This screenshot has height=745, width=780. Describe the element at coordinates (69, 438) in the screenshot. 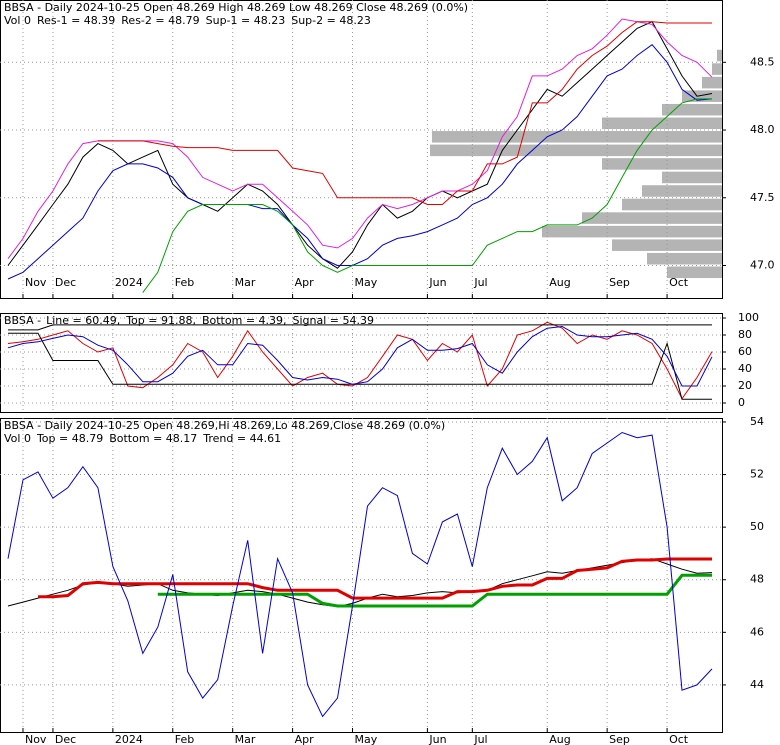

I see `legend-entry: Top = 48.79` at that location.